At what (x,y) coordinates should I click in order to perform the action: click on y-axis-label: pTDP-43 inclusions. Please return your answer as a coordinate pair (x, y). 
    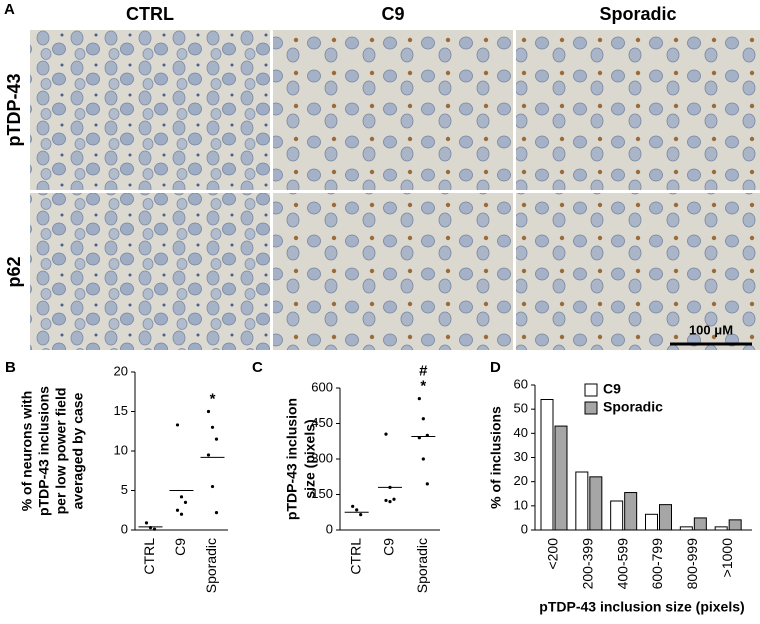
    Looking at the image, I should click on (44, 451).